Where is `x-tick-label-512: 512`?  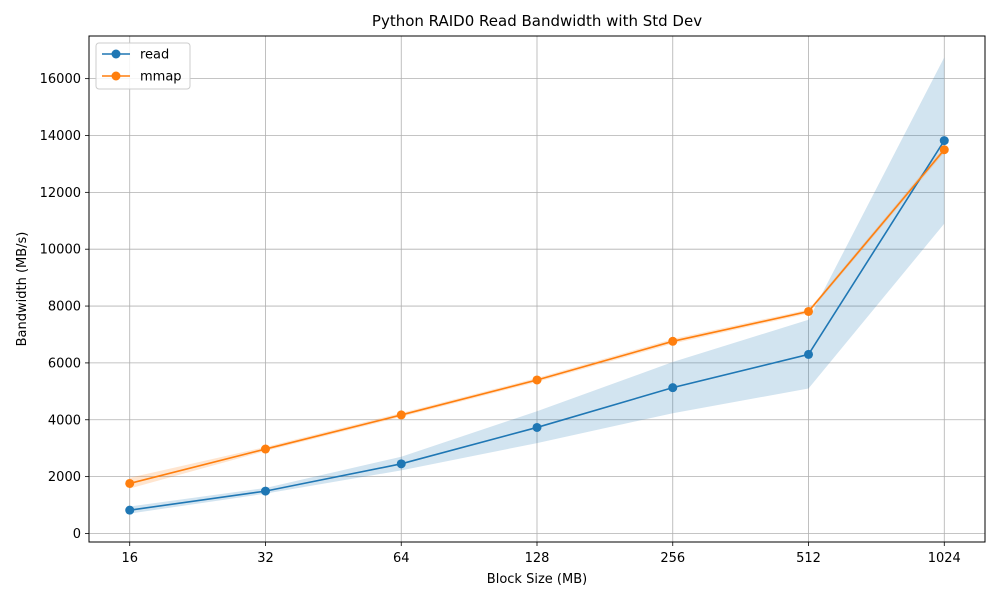
x-tick-label-512: 512 is located at coordinates (808, 558).